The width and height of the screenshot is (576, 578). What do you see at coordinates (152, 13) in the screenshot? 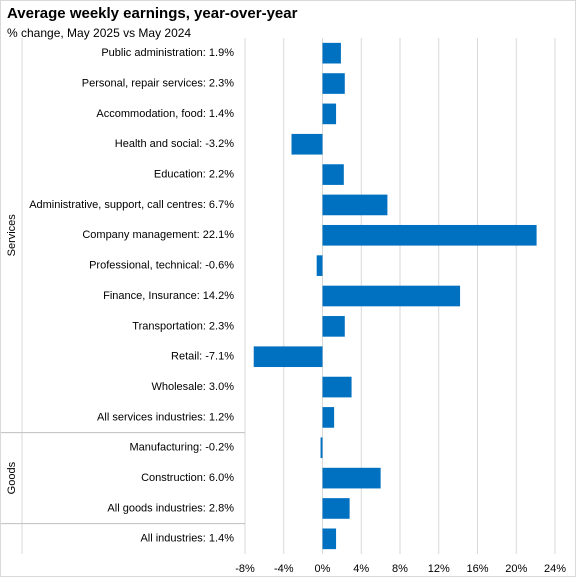
I see `chart-title: Average weekly earnings, year-over-year` at bounding box center [152, 13].